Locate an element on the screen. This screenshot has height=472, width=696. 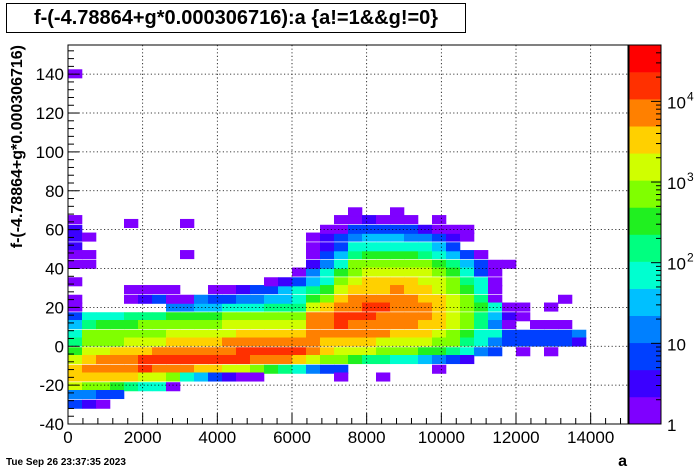
x-tick-label: 12000 is located at coordinates (515, 437).